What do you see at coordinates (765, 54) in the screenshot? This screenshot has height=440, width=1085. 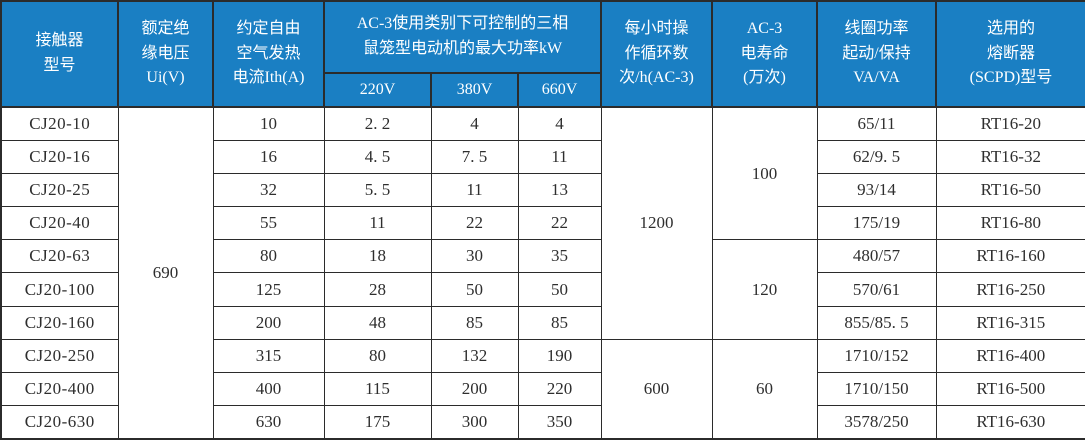 I see `header-electrical-life: AC-3 电寿命 (万次)` at bounding box center [765, 54].